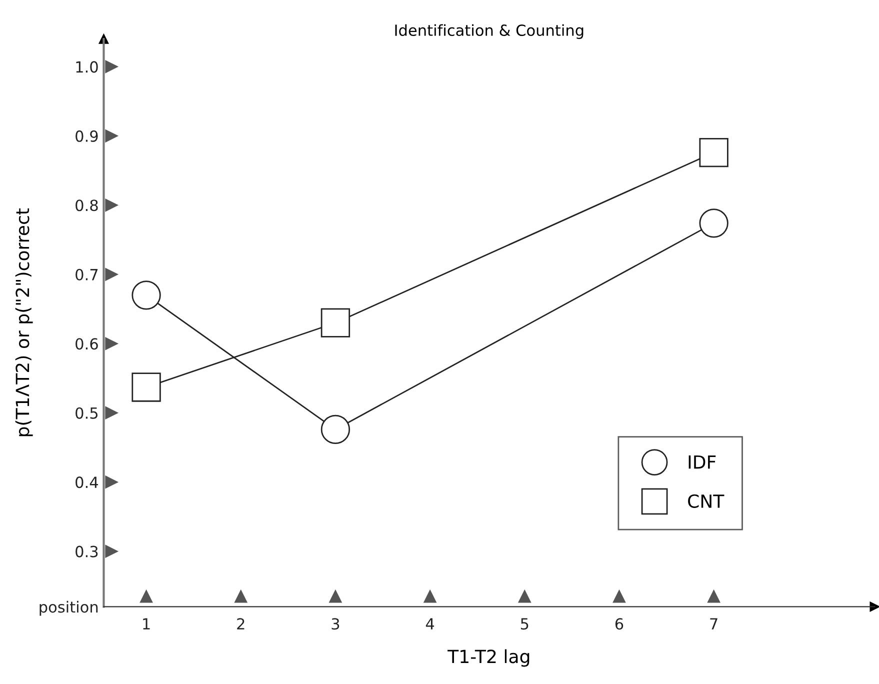 This screenshot has height=684, width=879. I want to click on y-tick-label: 0.4, so click(87, 482).